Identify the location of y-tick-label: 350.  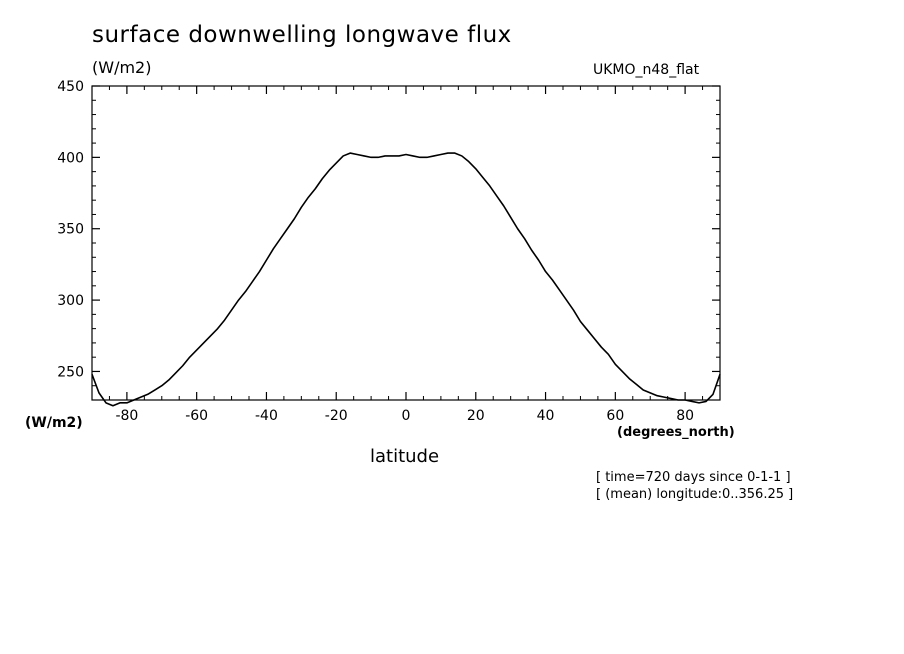
(70, 230).